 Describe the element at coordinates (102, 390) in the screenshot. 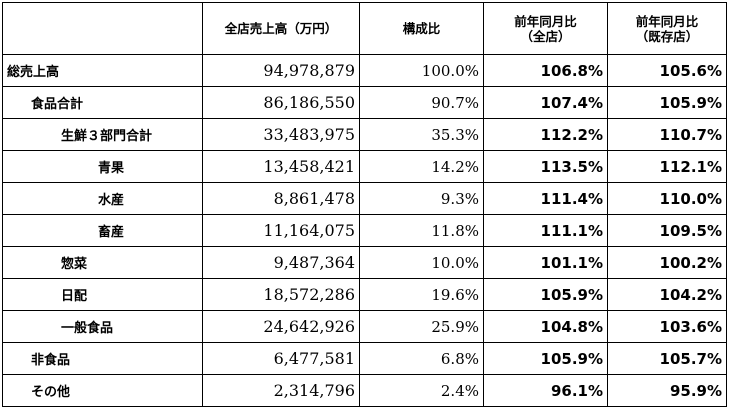

I see `row-label: その他` at that location.